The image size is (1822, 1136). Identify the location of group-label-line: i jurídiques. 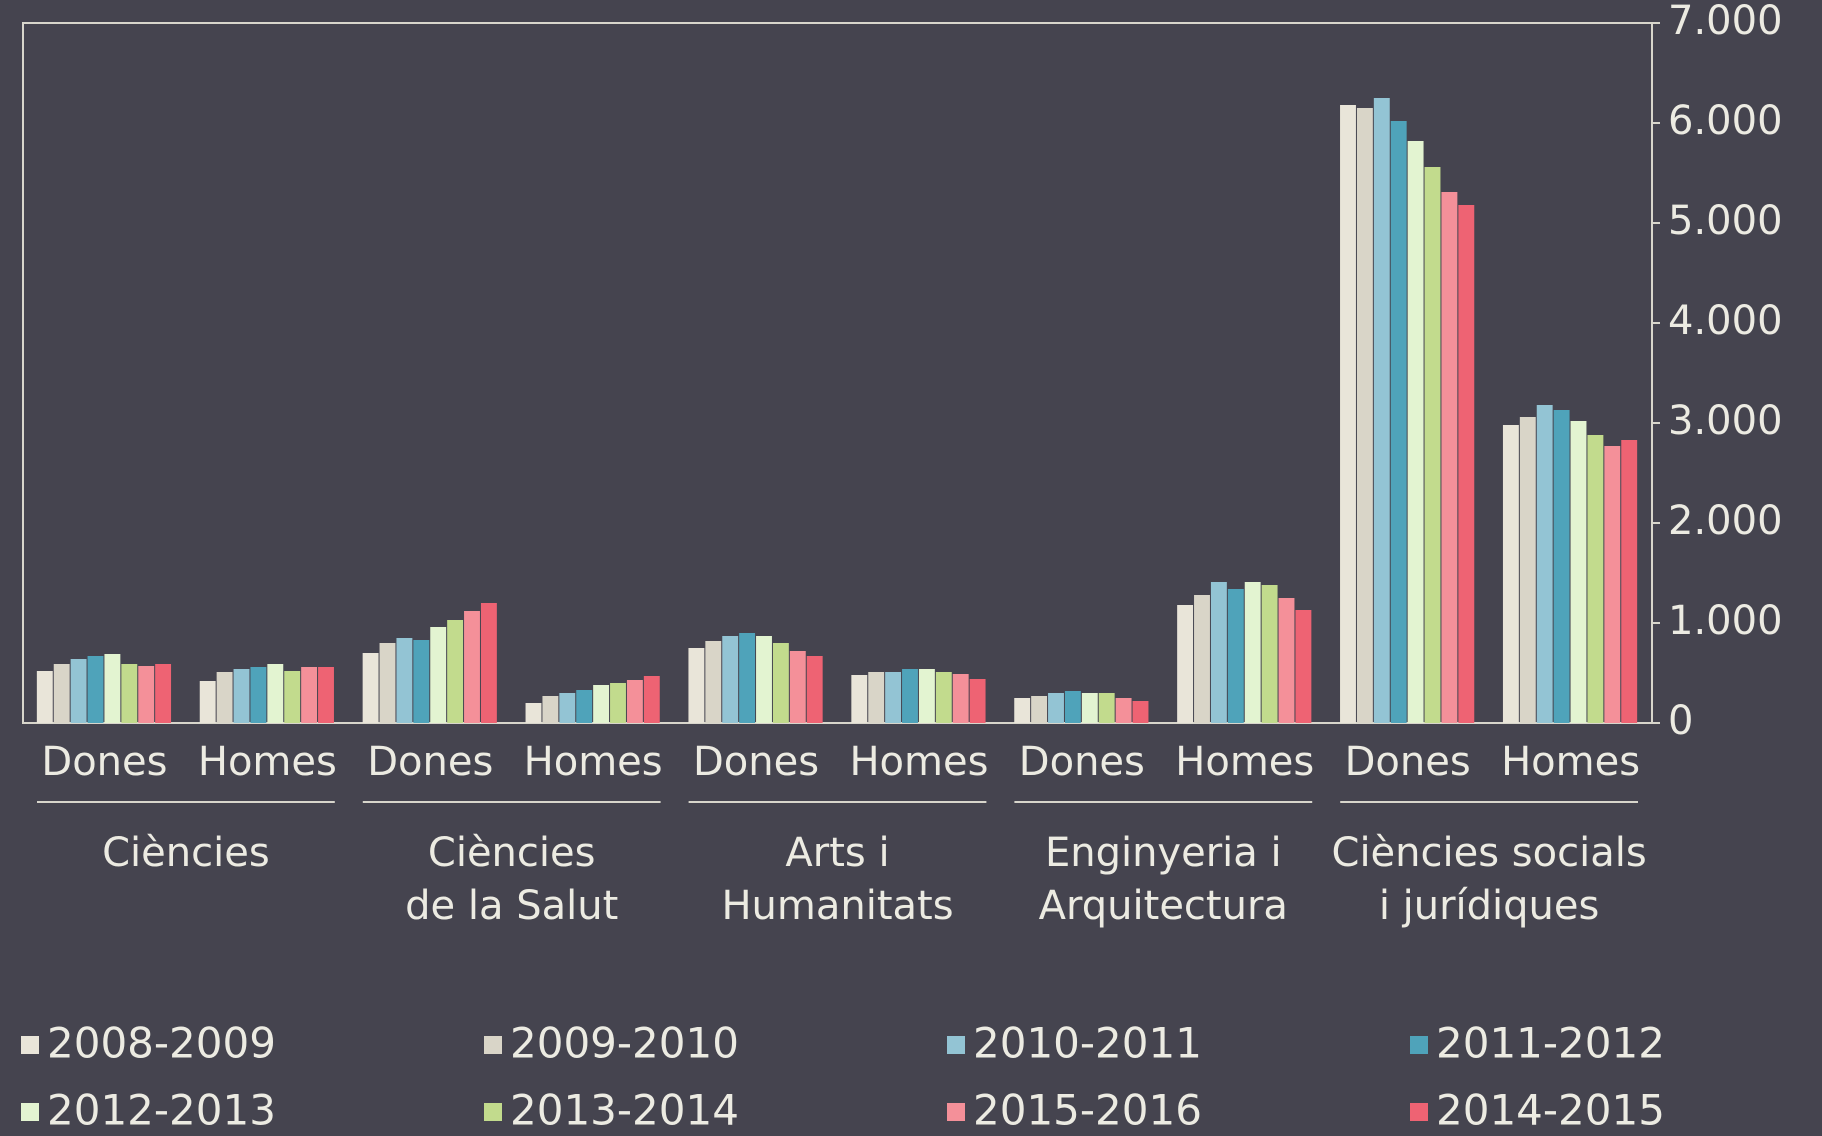
(1489, 906).